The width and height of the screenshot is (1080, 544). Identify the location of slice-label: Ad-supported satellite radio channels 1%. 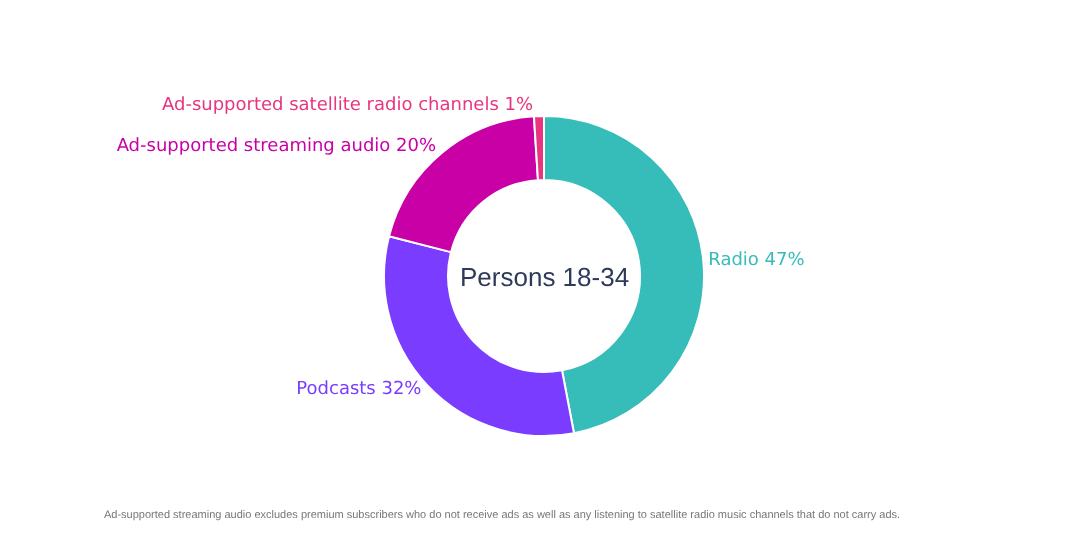
(347, 106).